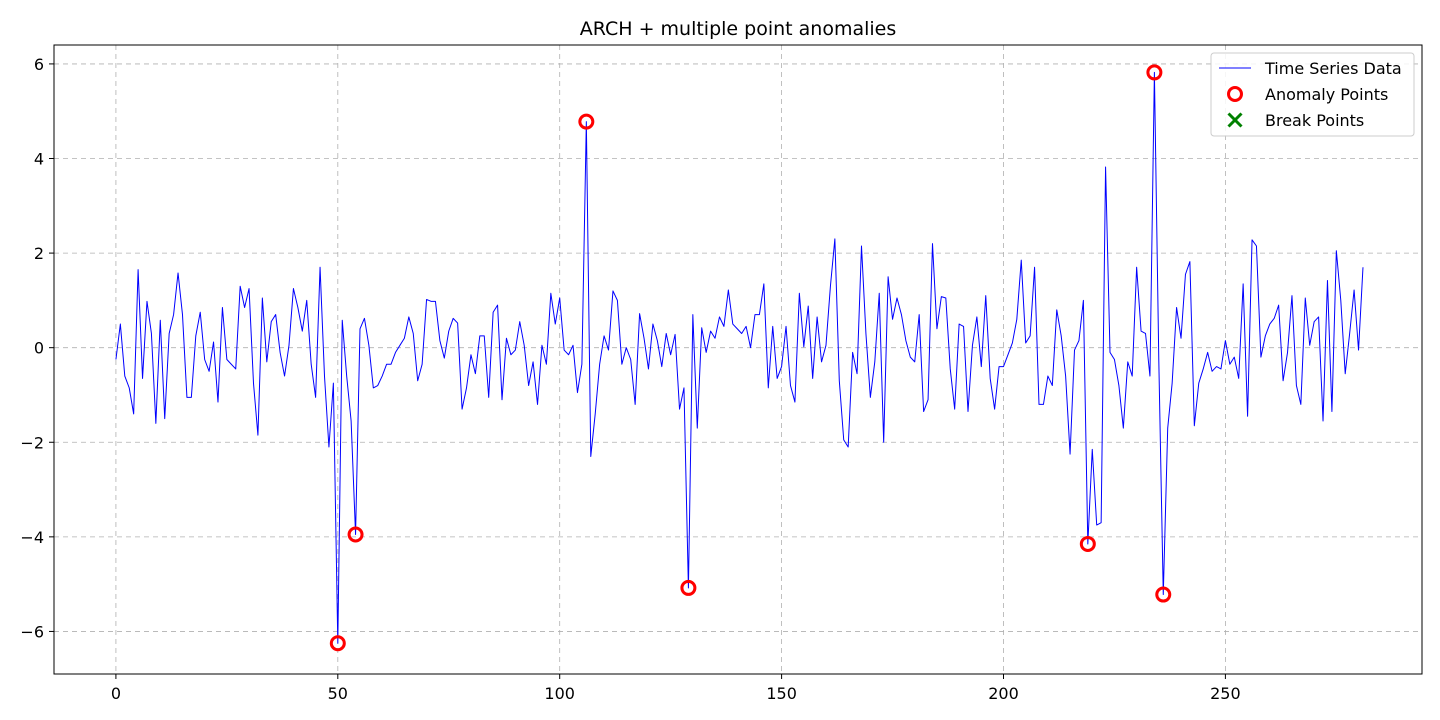 Image resolution: width=1440 pixels, height=720 pixels. Describe the element at coordinates (116, 693) in the screenshot. I see `x-tick-label: 0` at that location.